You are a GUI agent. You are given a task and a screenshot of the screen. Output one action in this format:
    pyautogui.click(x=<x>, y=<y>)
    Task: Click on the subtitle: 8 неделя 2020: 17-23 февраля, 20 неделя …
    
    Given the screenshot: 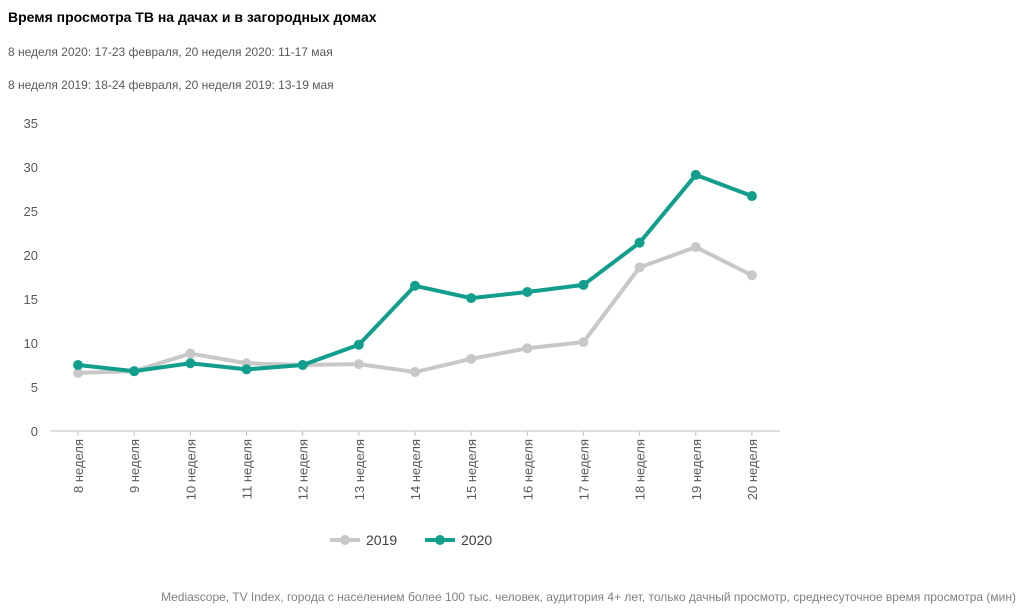 What is the action you would take?
    pyautogui.click(x=170, y=52)
    